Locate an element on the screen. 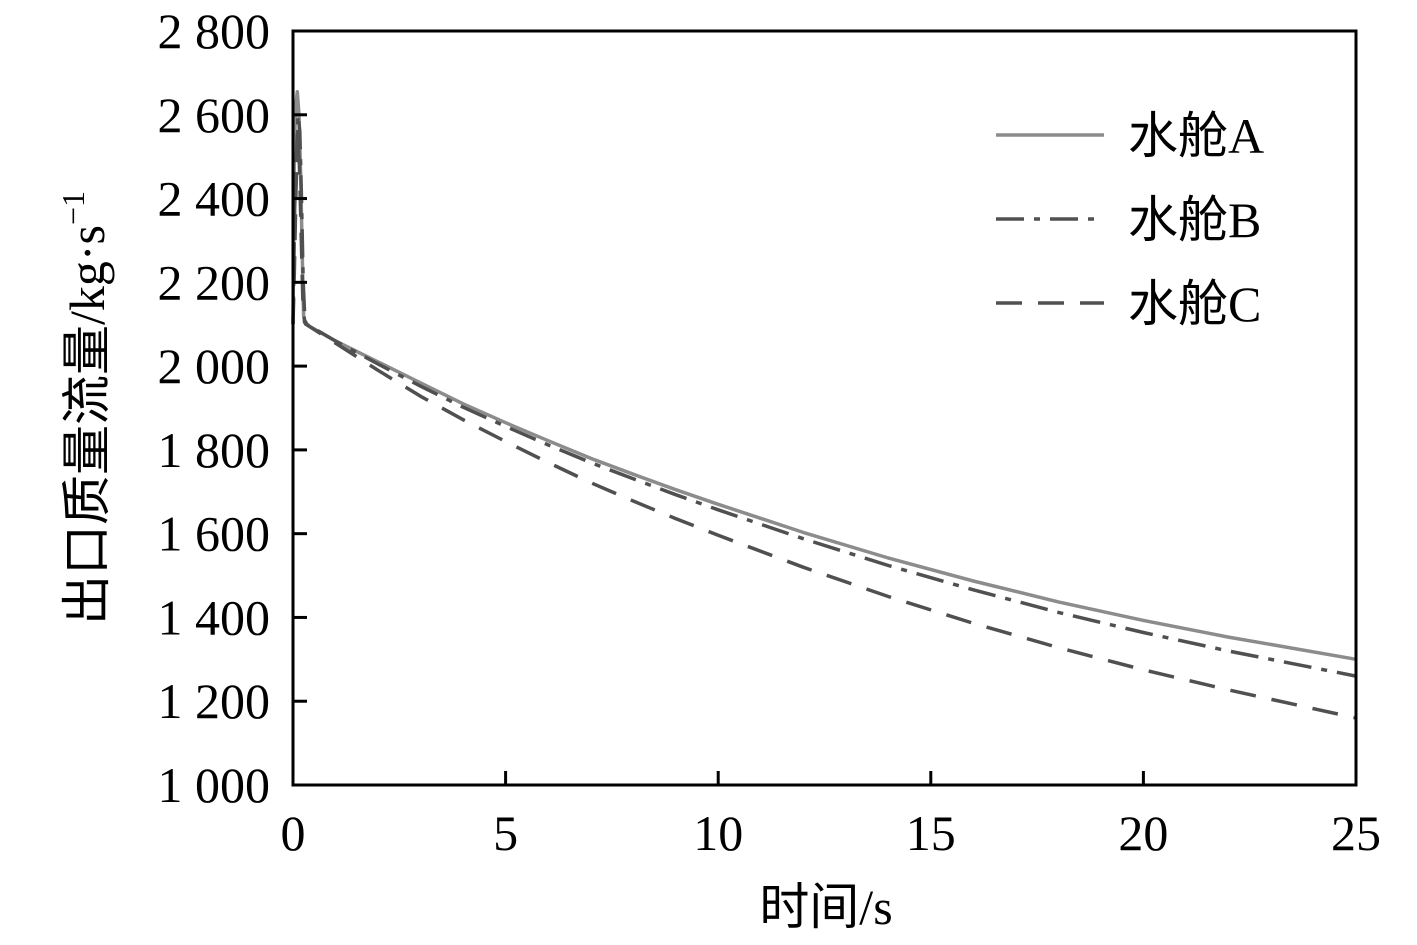  y-axis-label-main: 出口质量流量/kg·s is located at coordinates (87, 425).